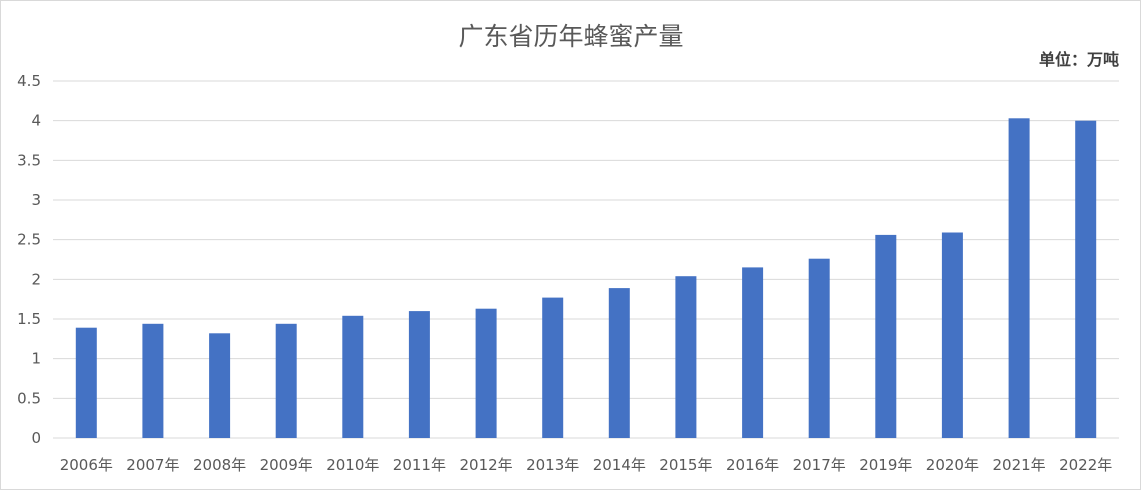 This screenshot has height=490, width=1141. Describe the element at coordinates (752, 465) in the screenshot. I see `x-tick-label: 2016年` at that location.